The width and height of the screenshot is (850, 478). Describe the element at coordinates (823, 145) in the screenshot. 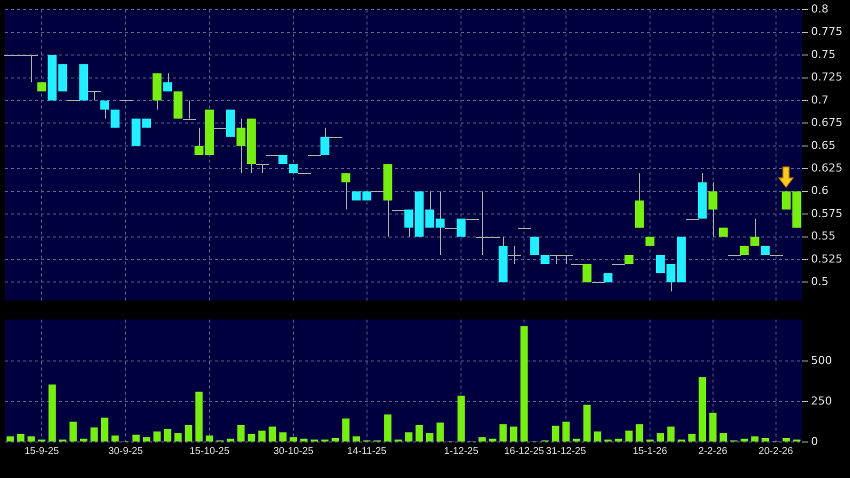

I see `y-tick-label: 0.65` at that location.